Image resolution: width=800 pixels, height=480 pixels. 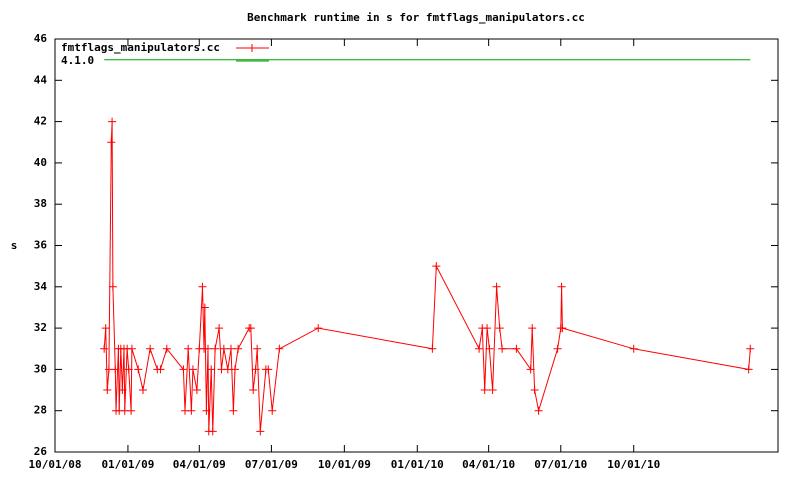 What do you see at coordinates (41, 451) in the screenshot?
I see `y-tick-label: 26` at bounding box center [41, 451].